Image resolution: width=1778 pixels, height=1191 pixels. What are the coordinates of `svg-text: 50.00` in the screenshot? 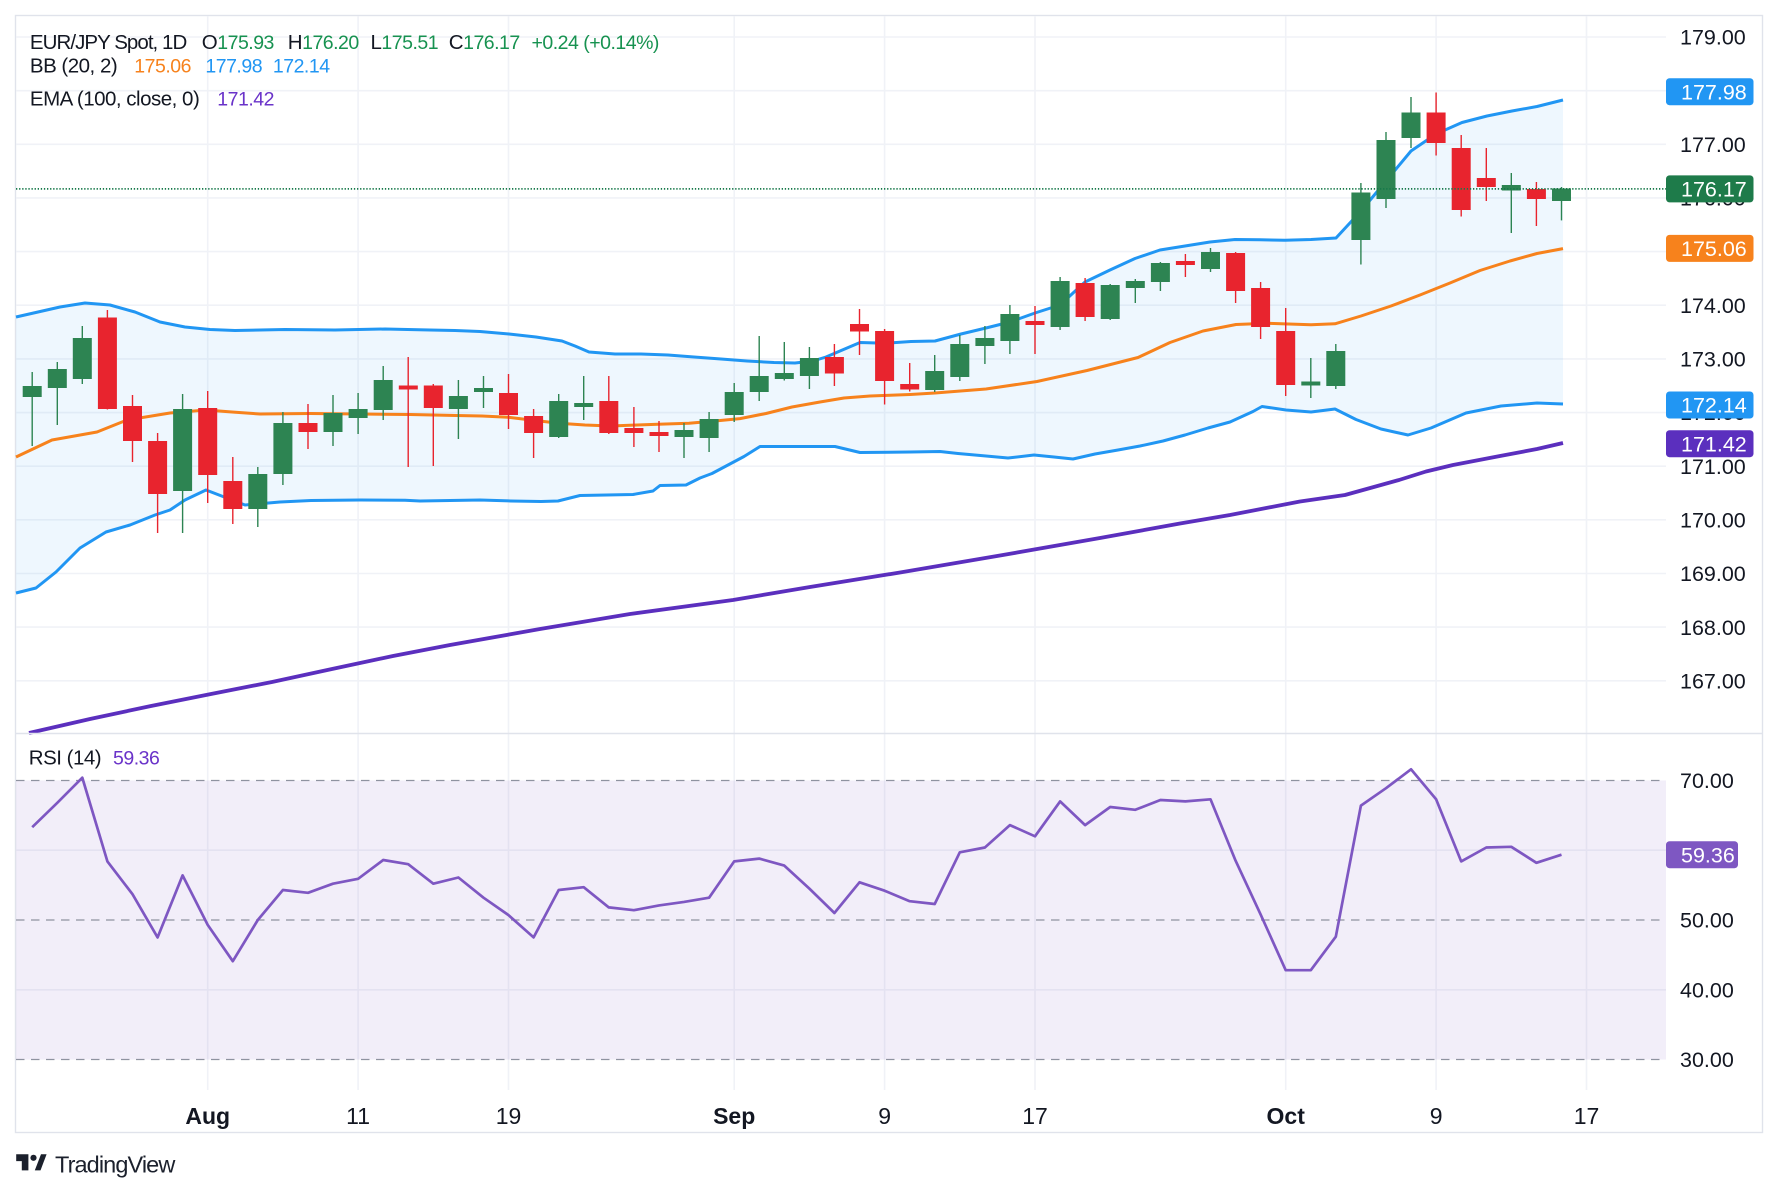 It's located at (1707, 921).